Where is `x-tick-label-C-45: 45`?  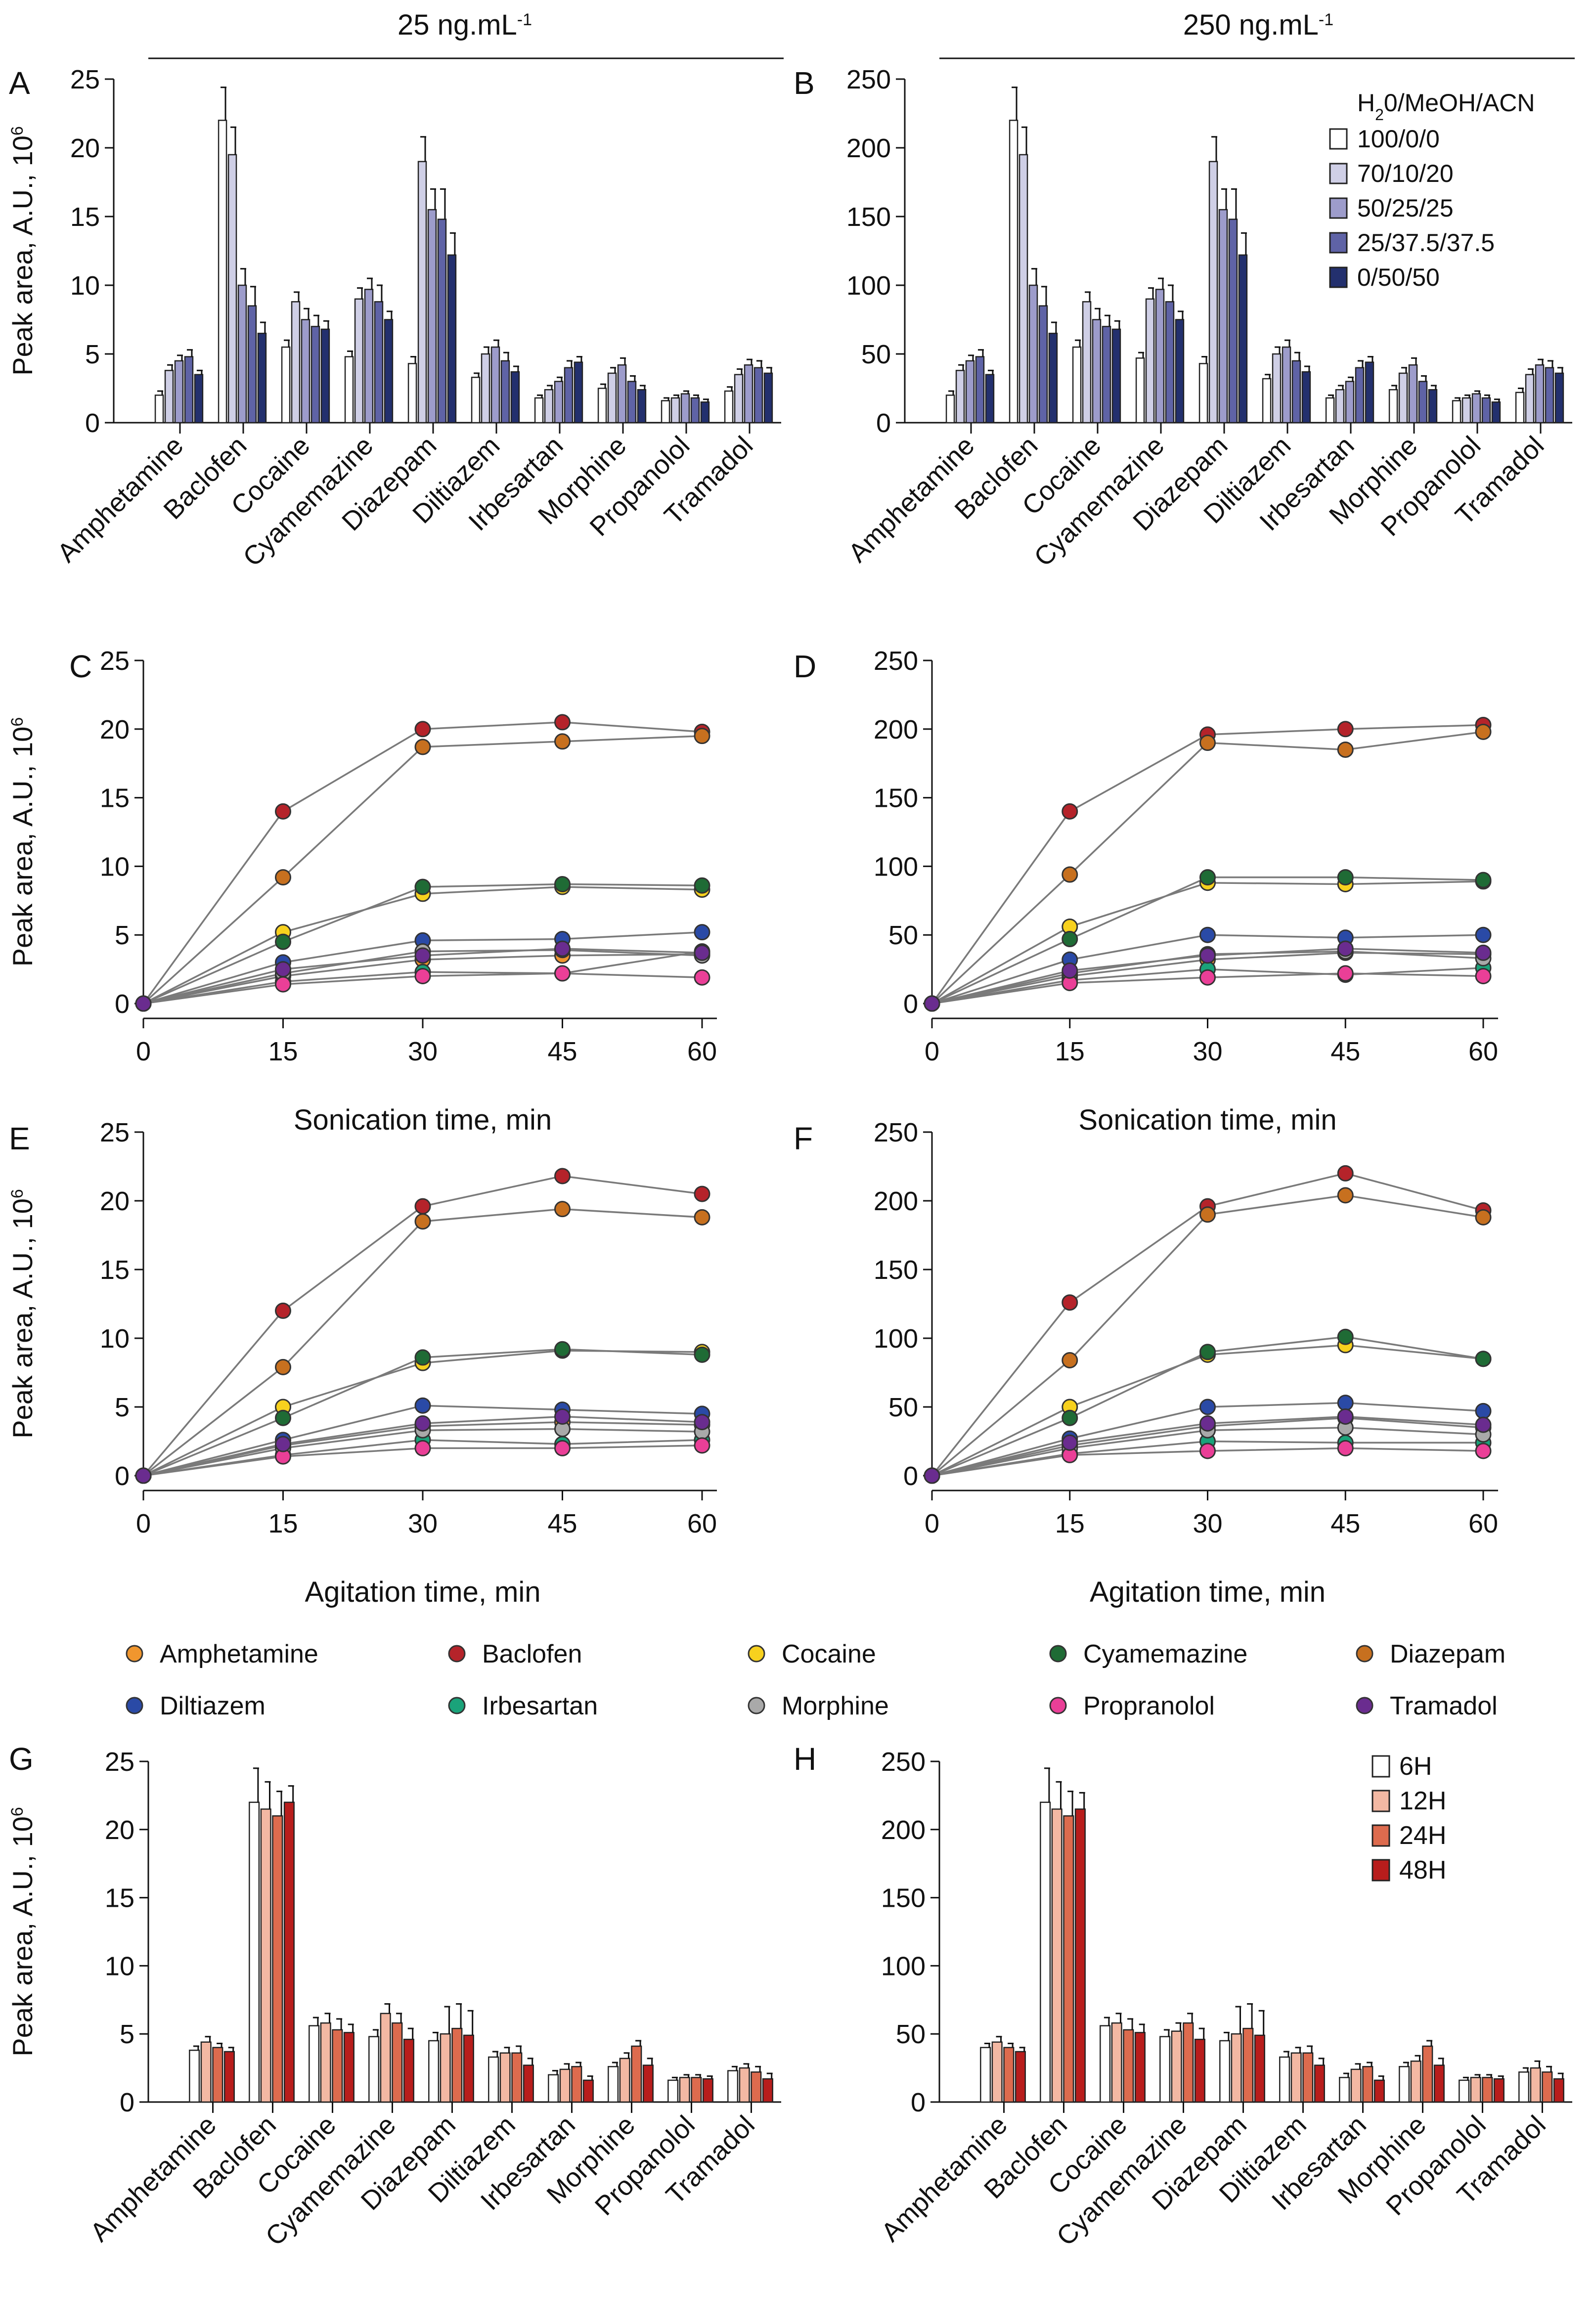 x-tick-label-C-45: 45 is located at coordinates (562, 1051).